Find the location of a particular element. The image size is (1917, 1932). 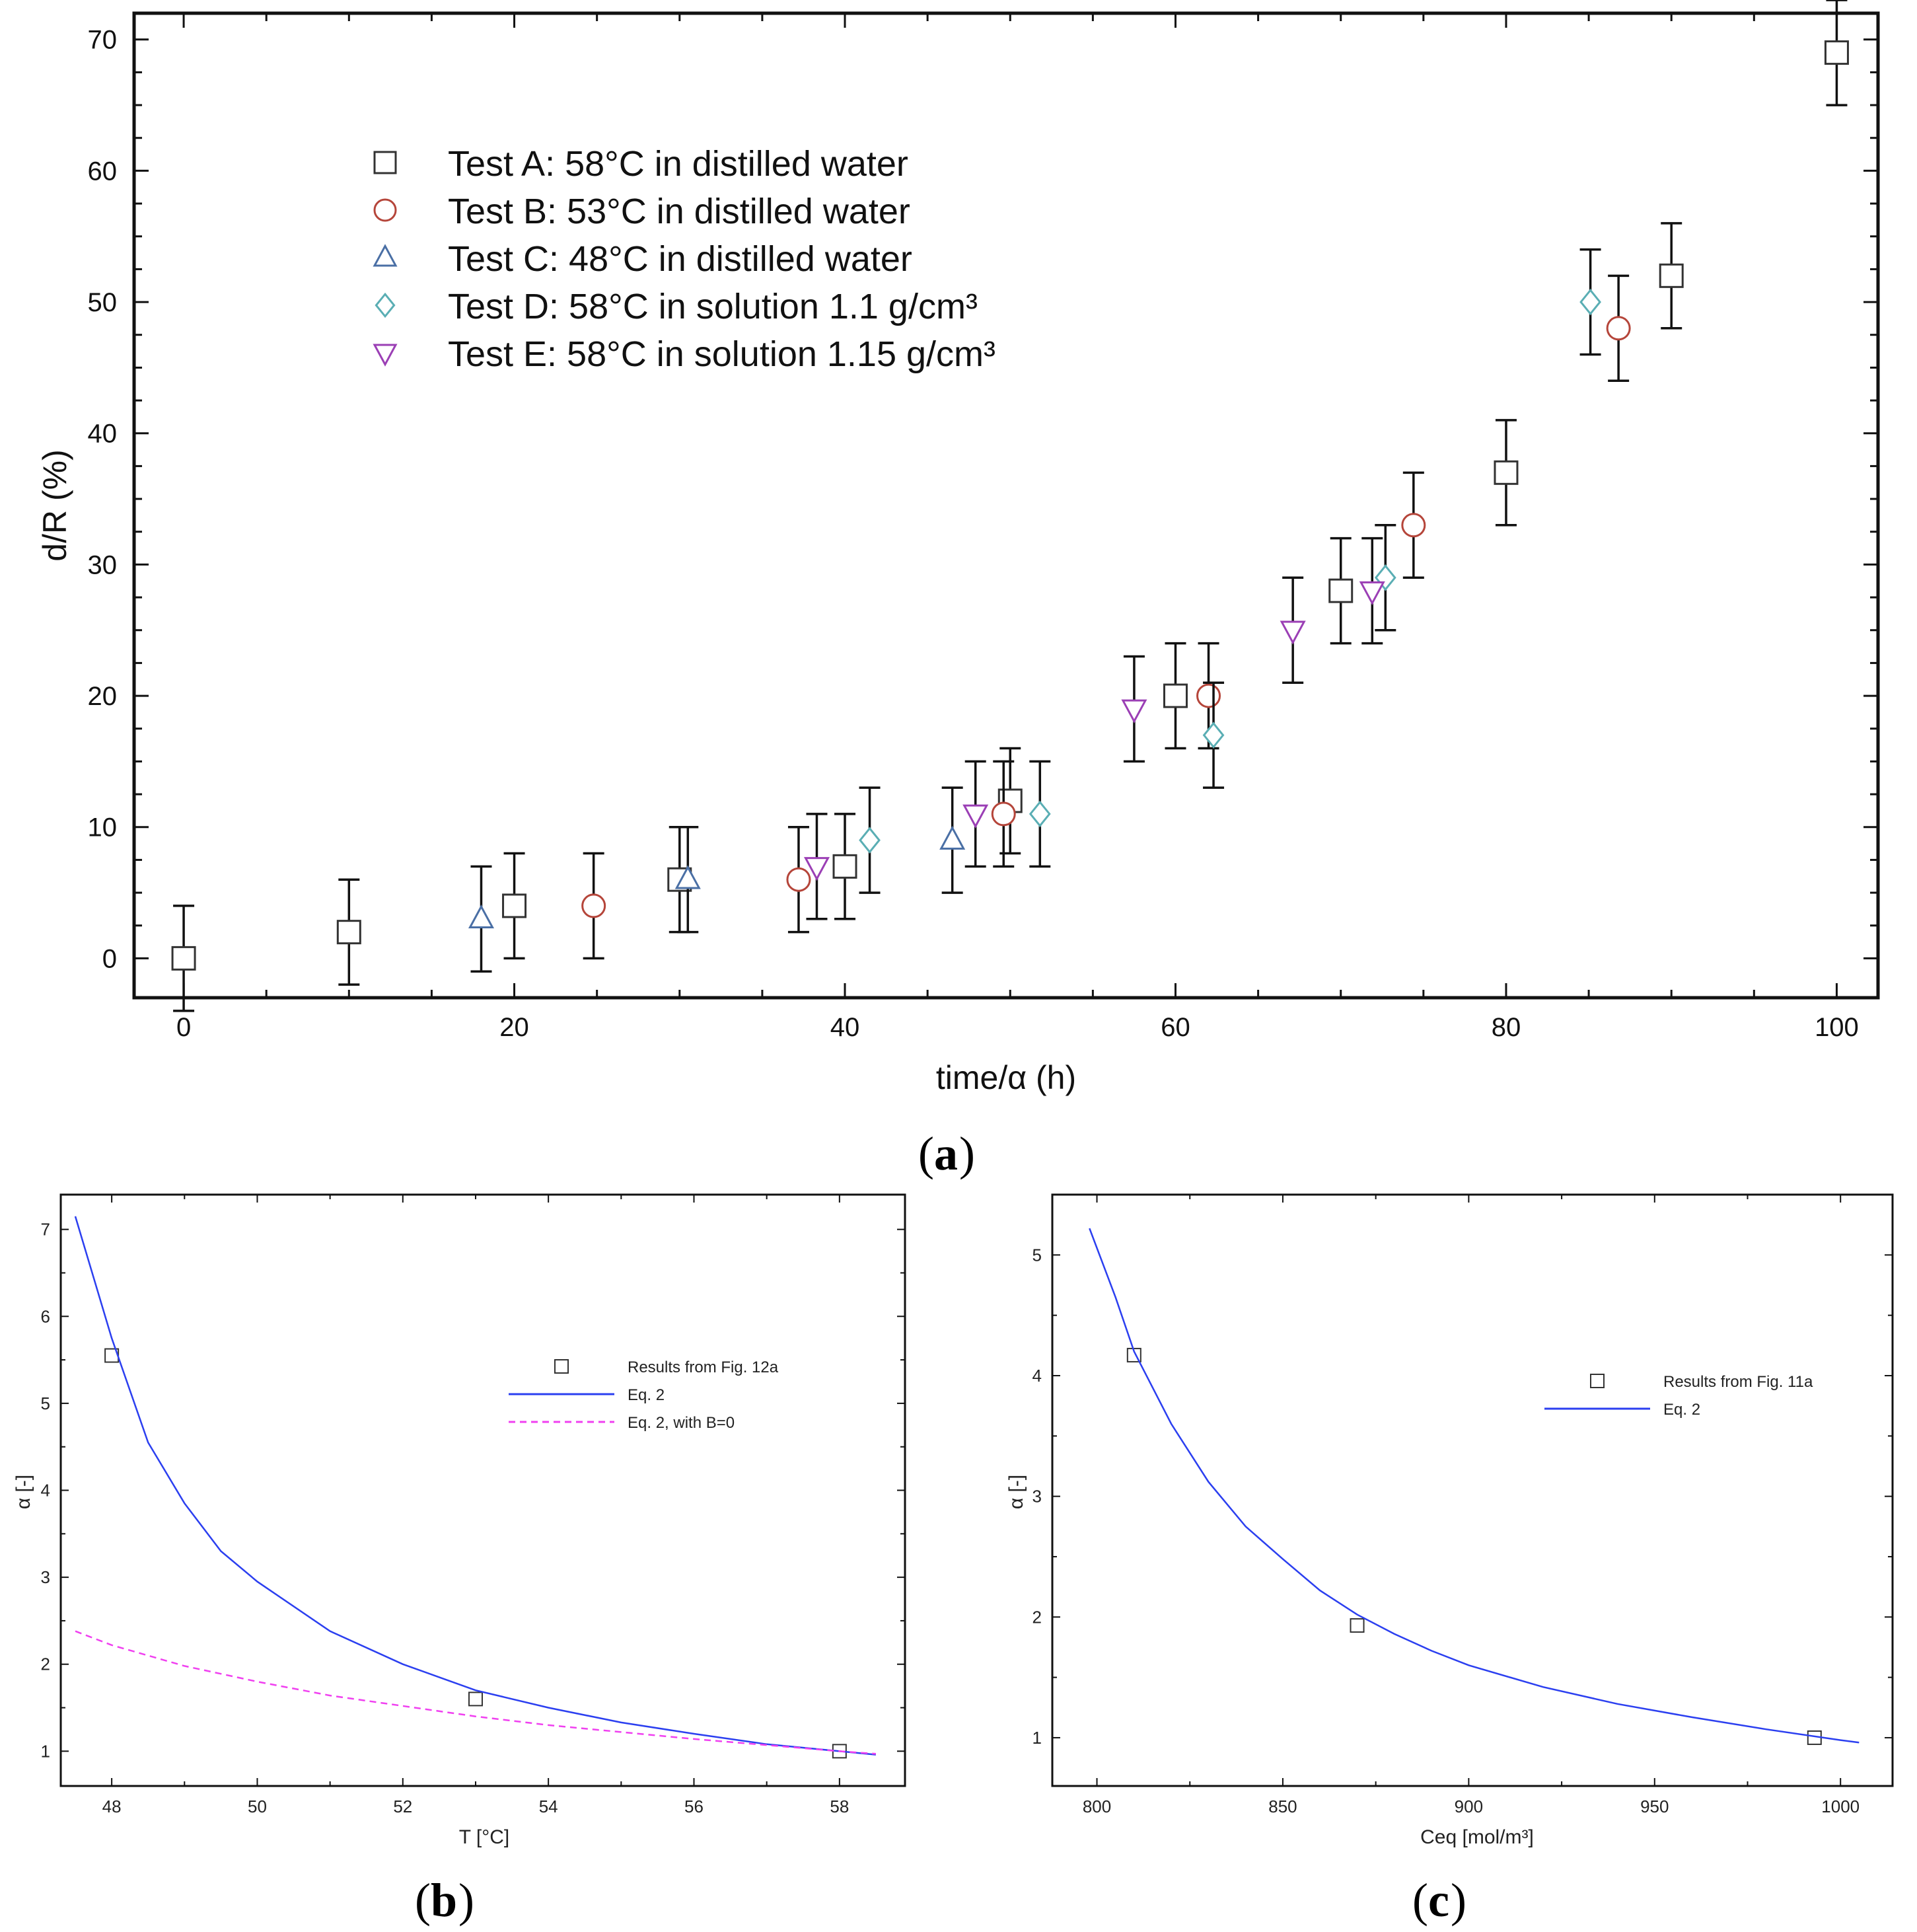

panel-a-caption-close: ) is located at coordinates (967, 1153).